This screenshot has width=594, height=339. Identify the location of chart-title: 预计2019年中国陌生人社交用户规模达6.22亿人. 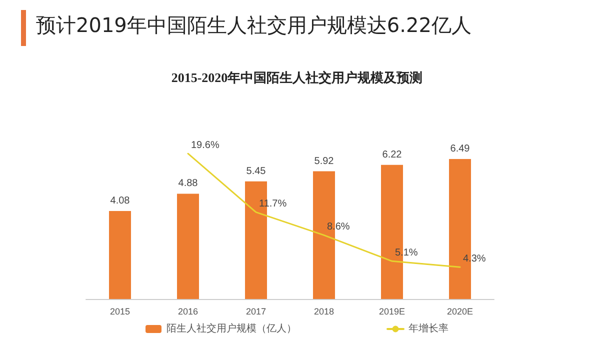
(254, 25).